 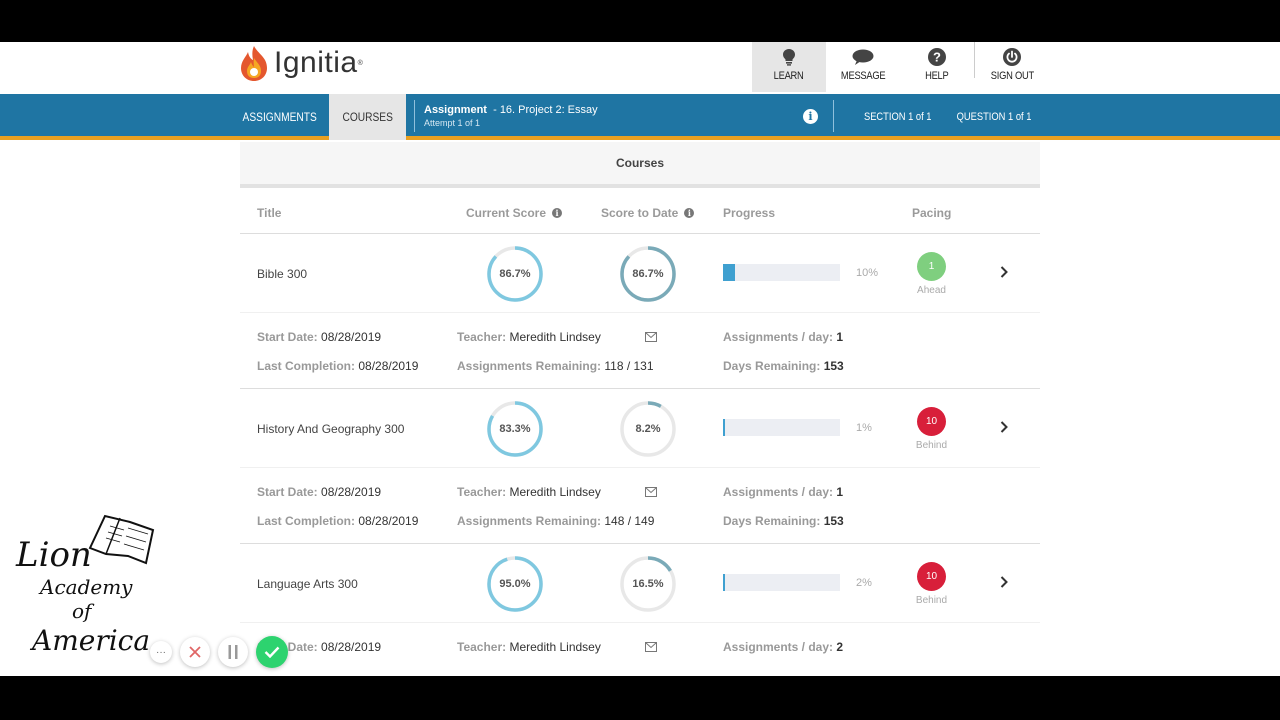 I want to click on lion-academy-watermark: Lion Academy of America, so click(x=85, y=585).